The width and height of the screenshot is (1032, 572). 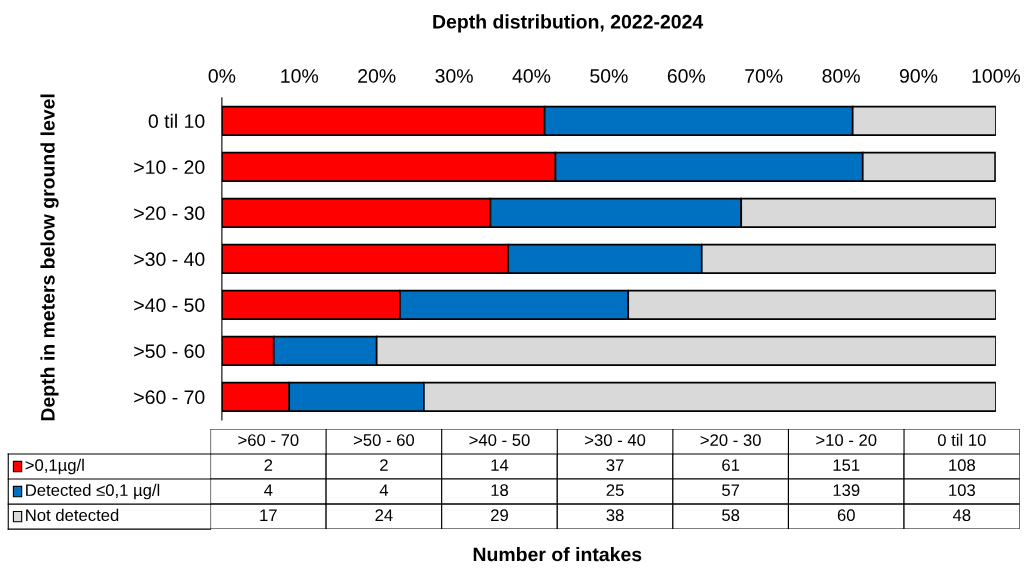 I want to click on data-label: 103, so click(x=962, y=490).